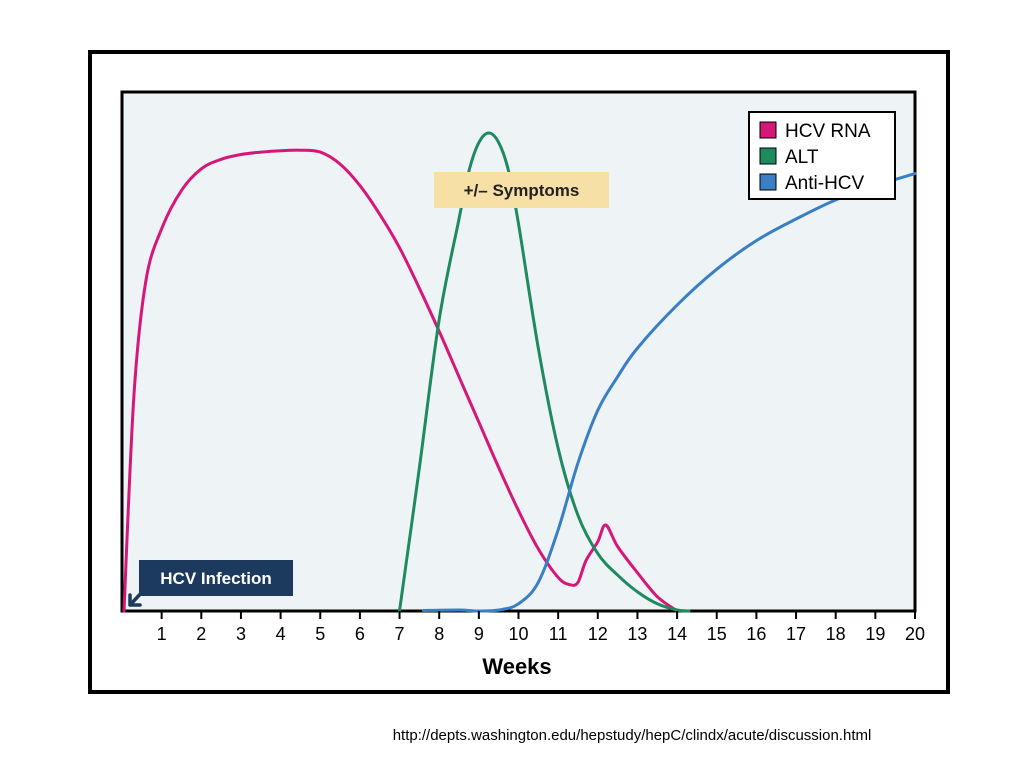 Image resolution: width=1024 pixels, height=768 pixels. What do you see at coordinates (479, 634) in the screenshot?
I see `x-tick-label: 9` at bounding box center [479, 634].